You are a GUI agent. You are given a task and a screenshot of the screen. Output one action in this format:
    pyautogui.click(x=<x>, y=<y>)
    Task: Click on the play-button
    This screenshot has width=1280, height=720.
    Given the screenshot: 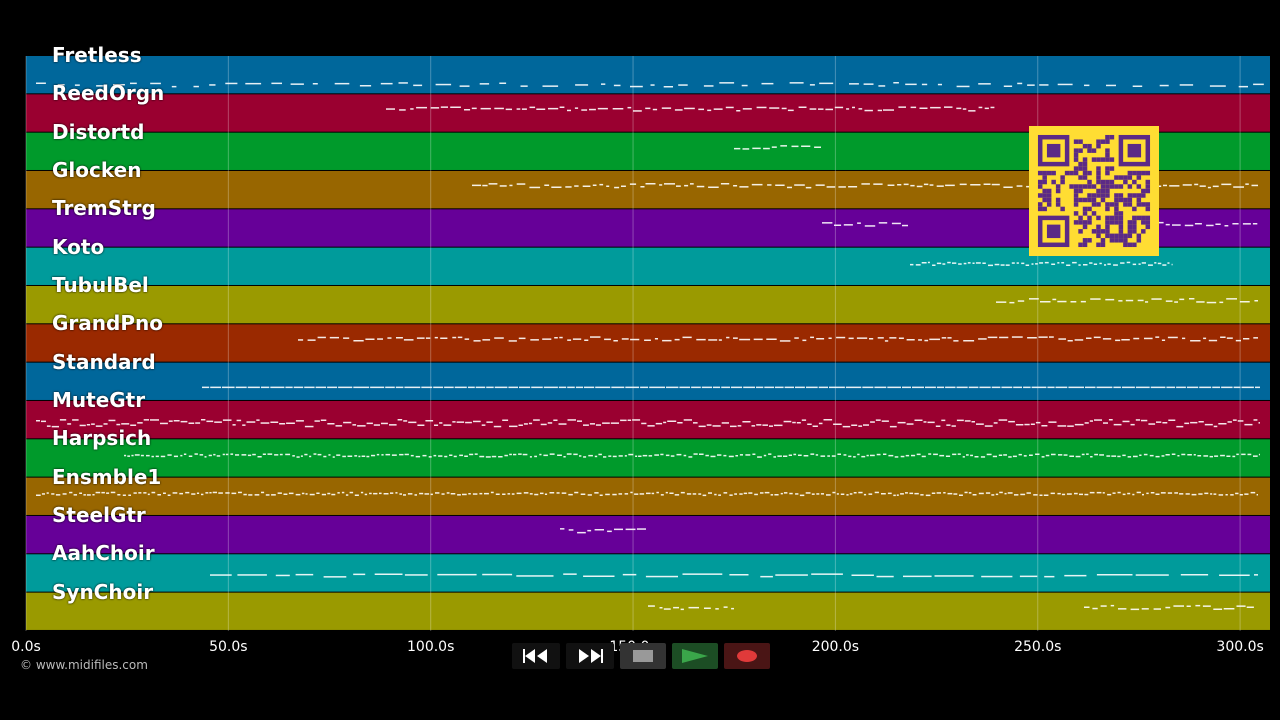 What is the action you would take?
    pyautogui.click(x=695, y=656)
    